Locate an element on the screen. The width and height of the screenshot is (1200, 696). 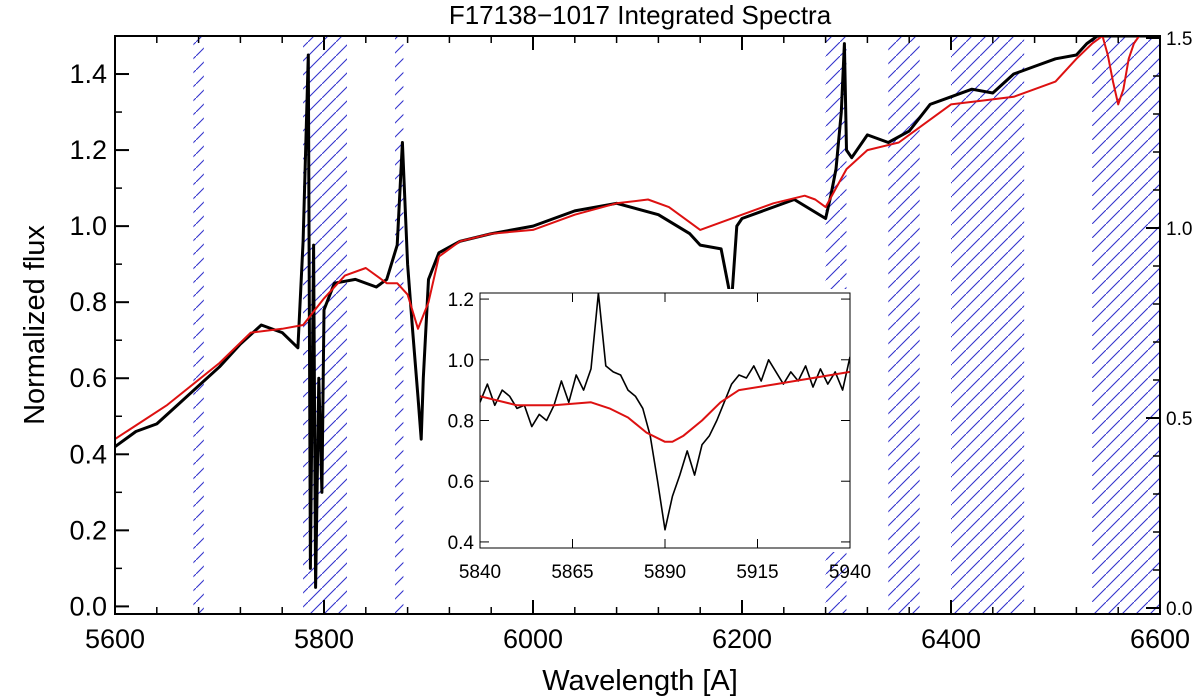
inset-panel: 5840 5865 5890 5915 5940 0.4 0.6 0.8 1.0 1.2 is located at coordinates (659, 436).